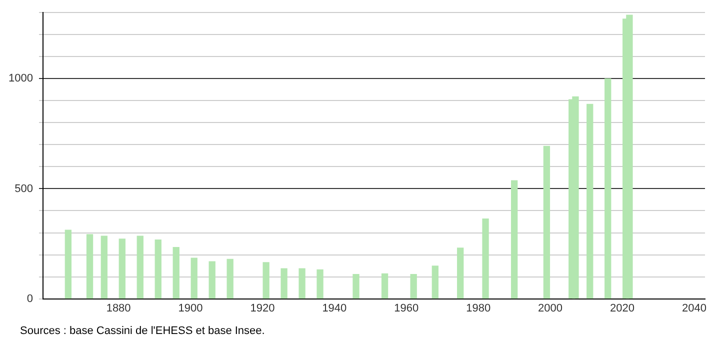 This screenshot has height=340, width=710. What do you see at coordinates (262, 308) in the screenshot?
I see `x-tick-label: 1920` at bounding box center [262, 308].